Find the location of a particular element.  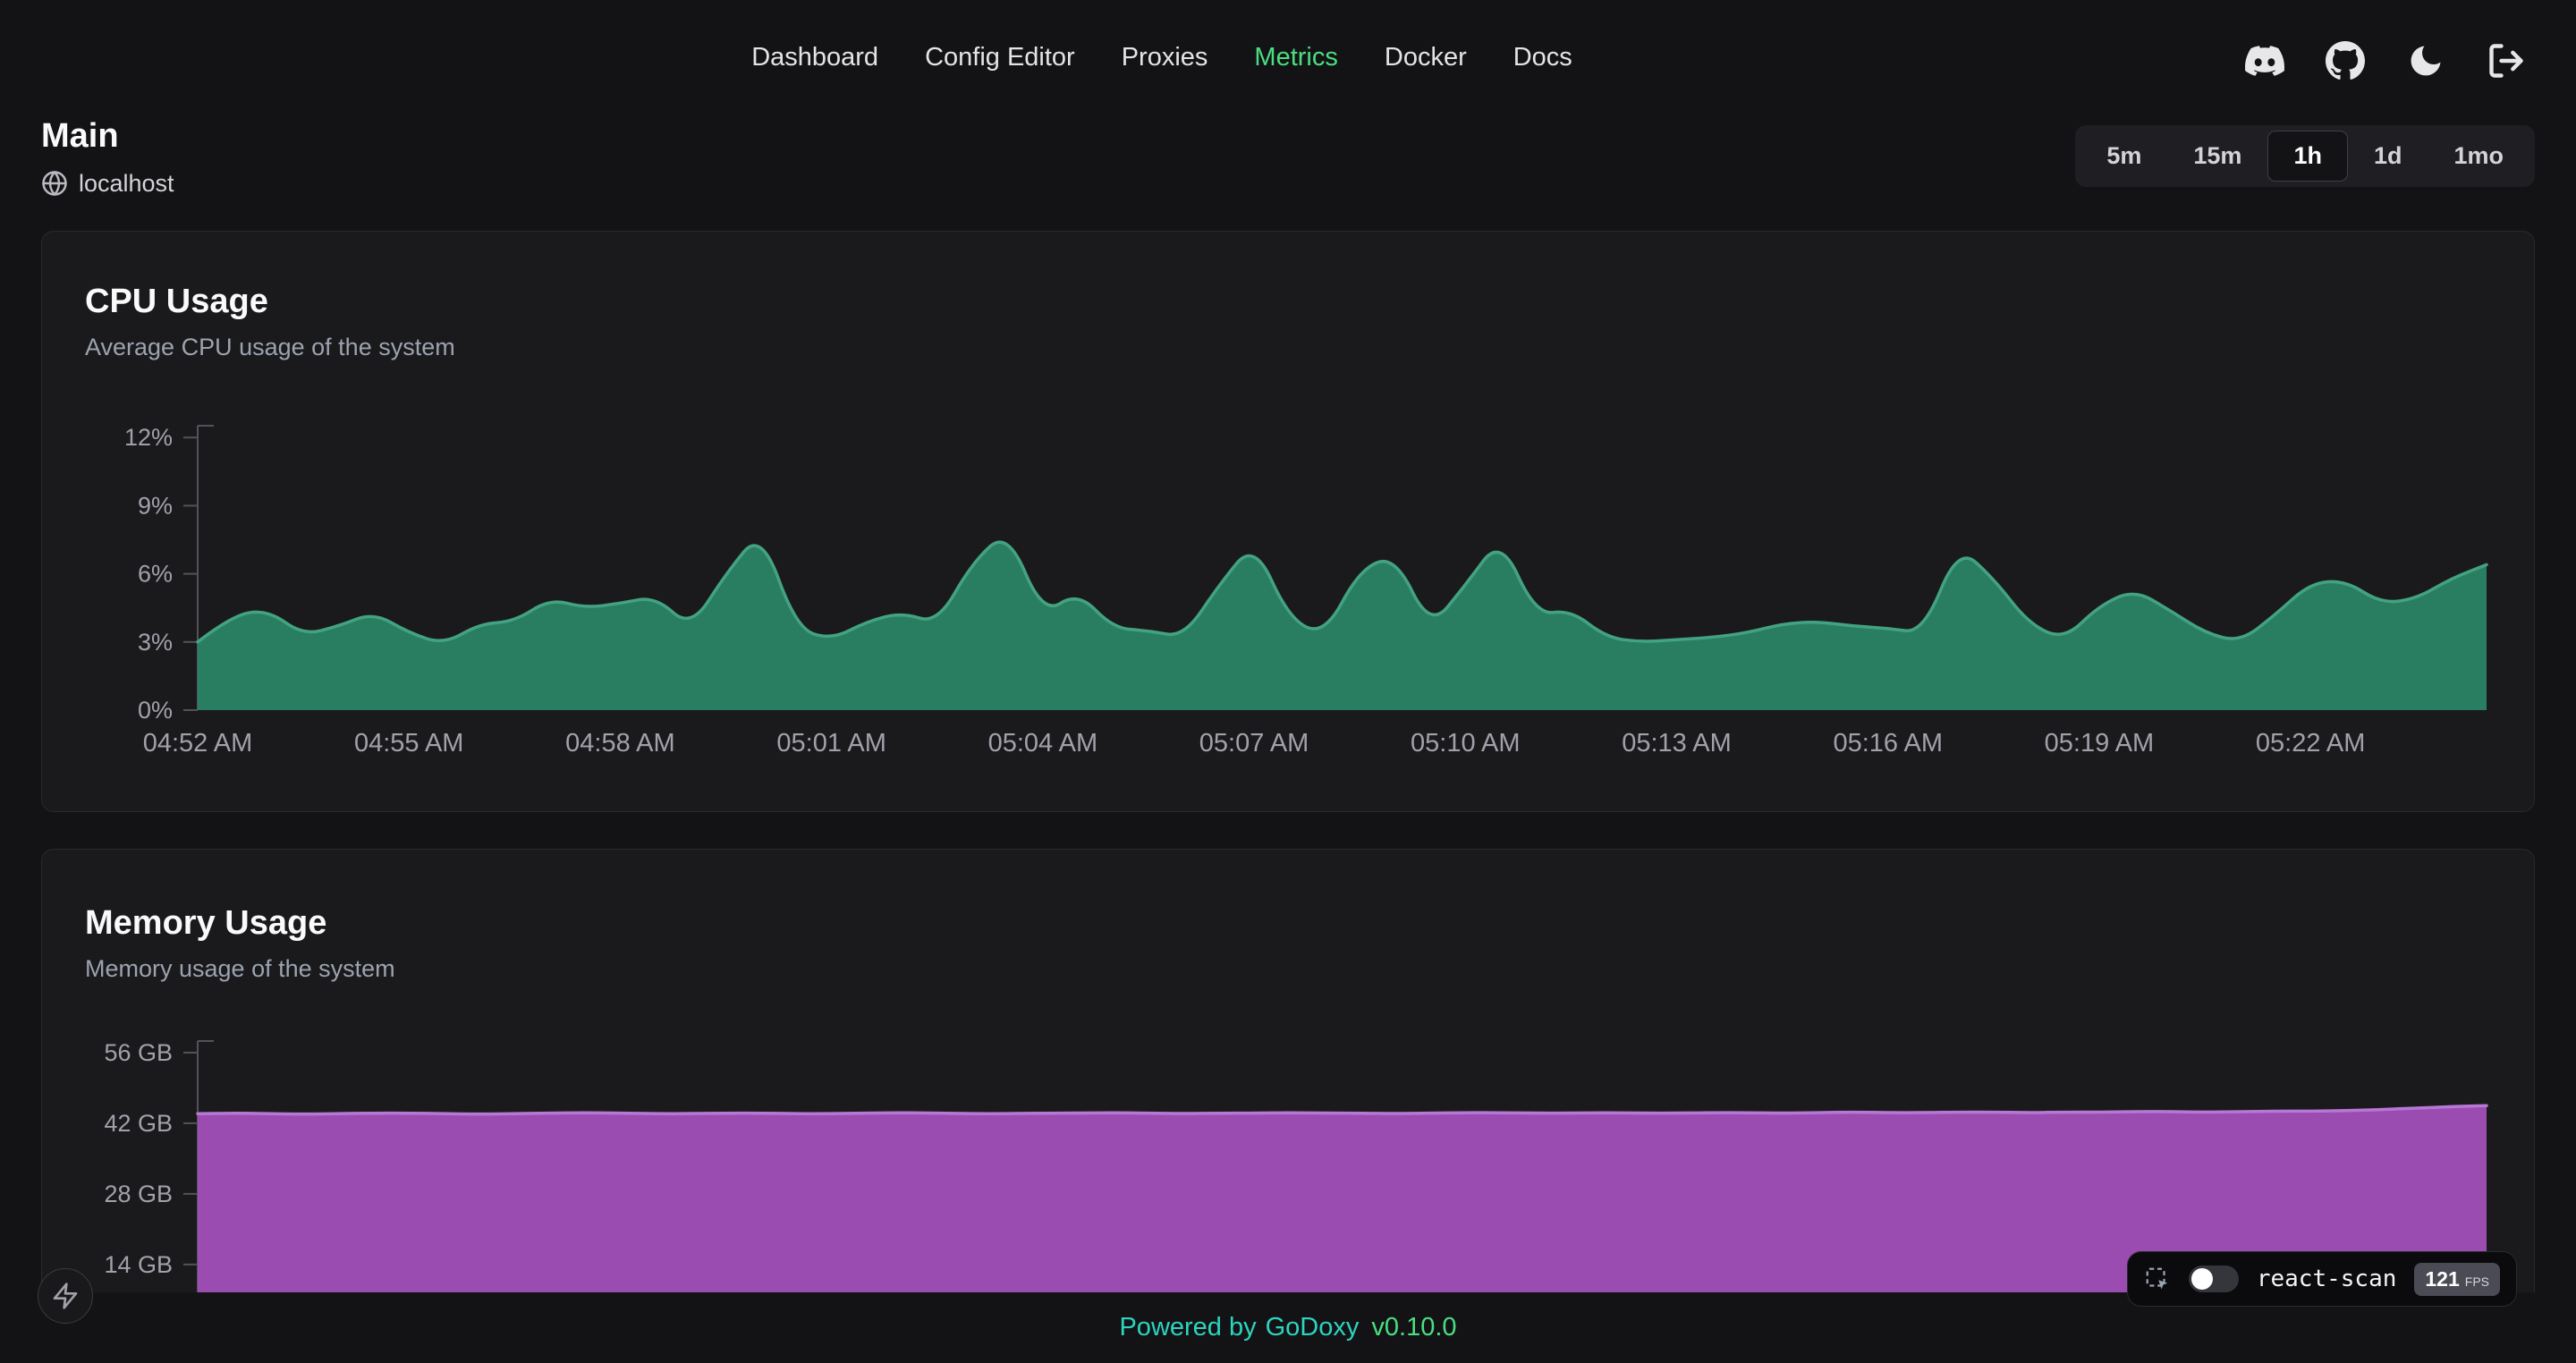

fps-badge: 121 FPS is located at coordinates (2457, 1279).